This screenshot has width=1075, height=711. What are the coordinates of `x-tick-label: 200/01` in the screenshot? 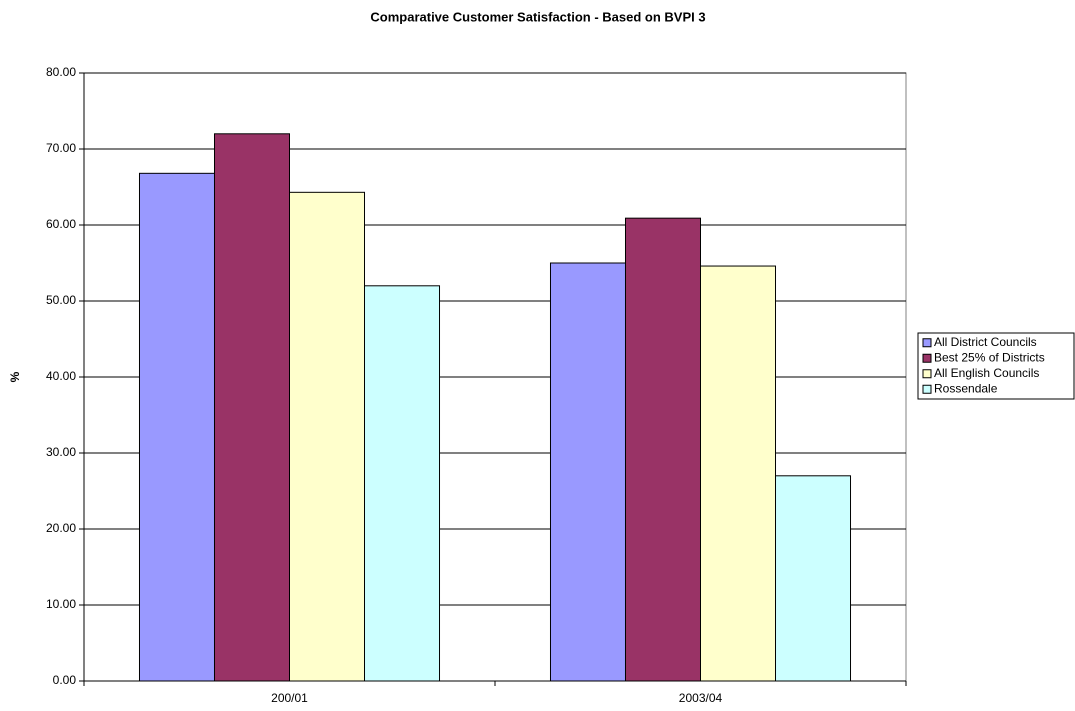 It's located at (289, 698).